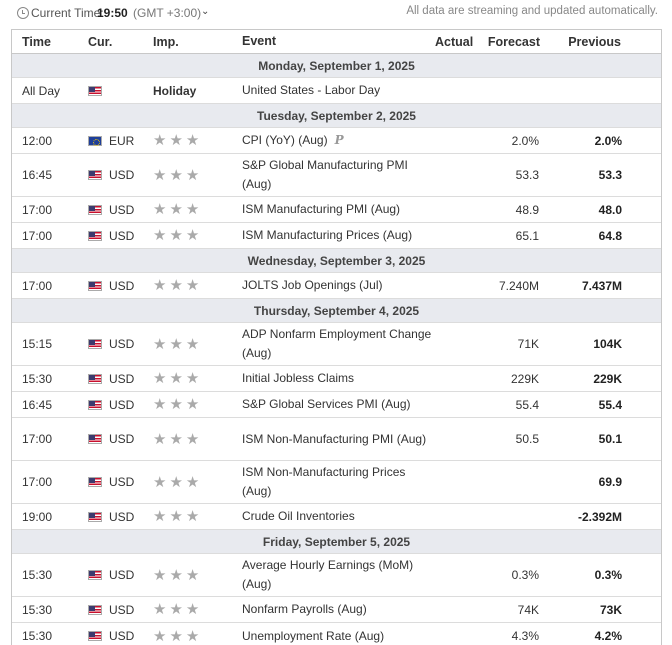 The height and width of the screenshot is (645, 672). I want to click on event-name-cell: ADP Nonfarm Employment Change (Aug), so click(337, 344).